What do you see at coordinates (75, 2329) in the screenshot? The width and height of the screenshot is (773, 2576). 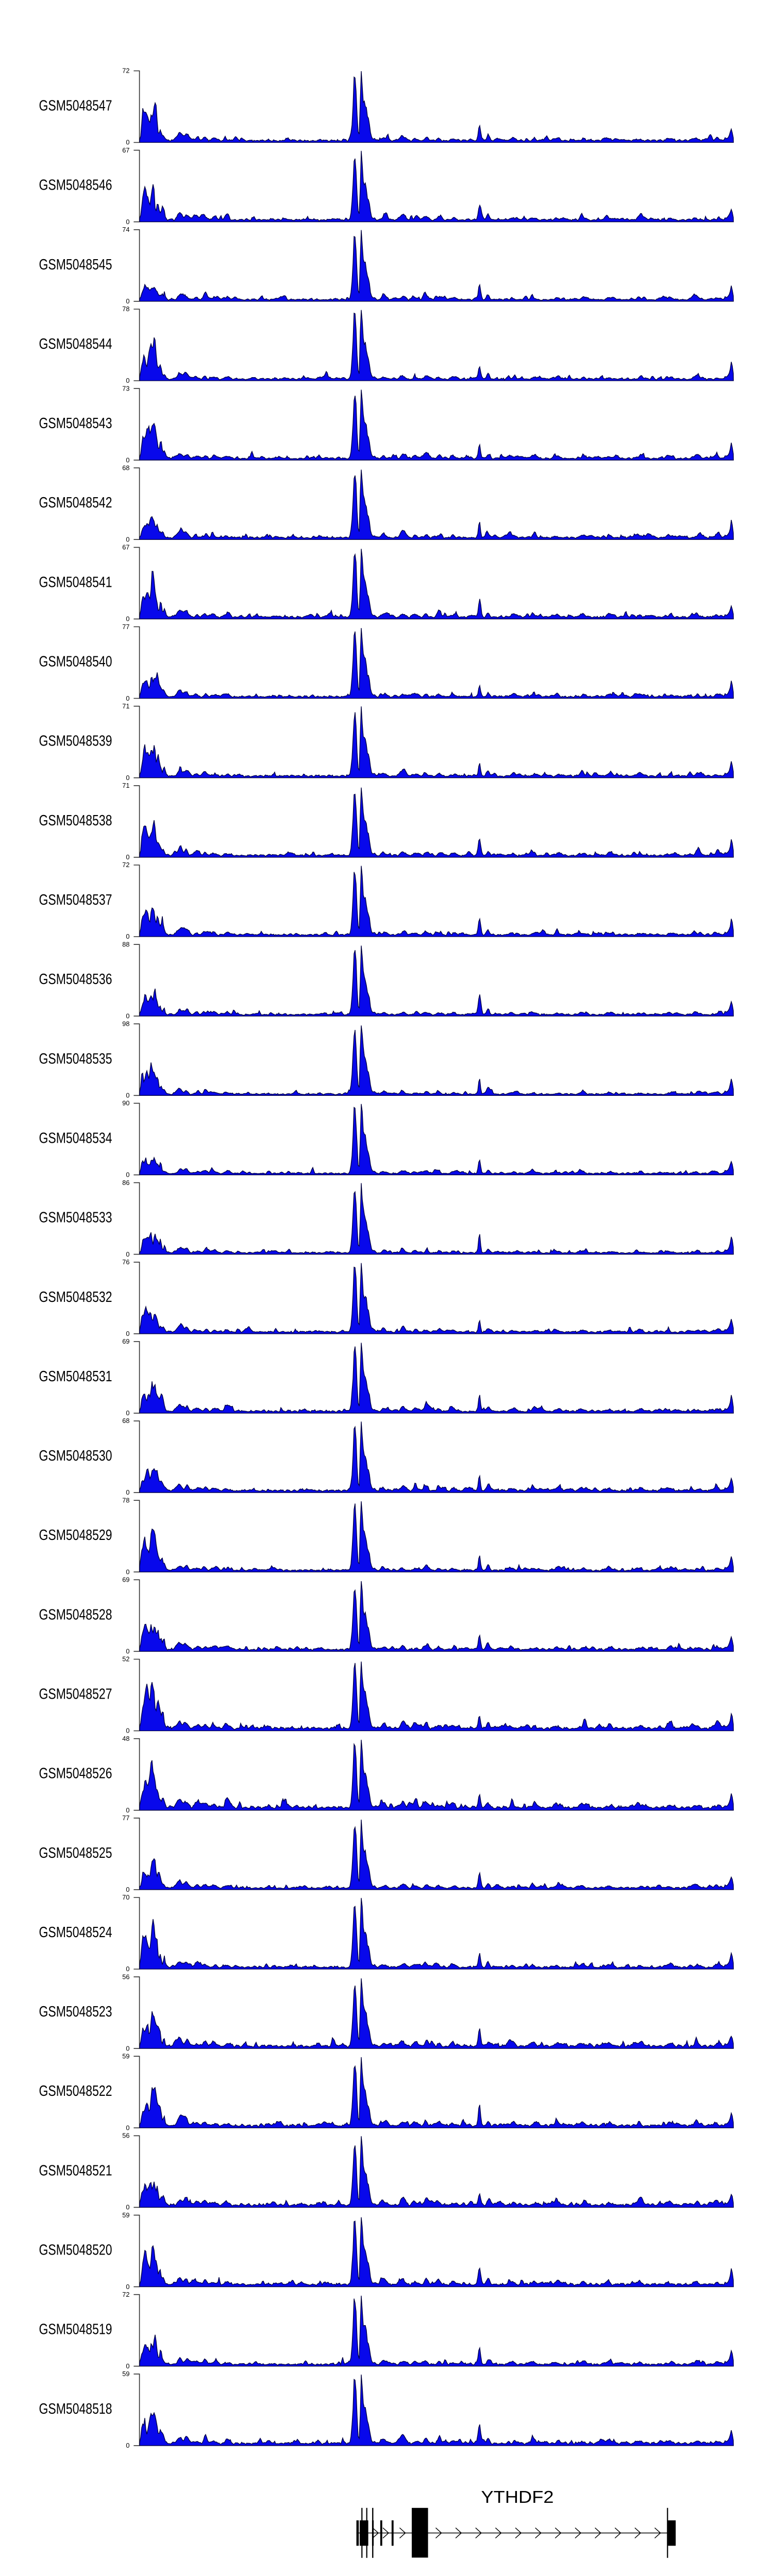 I see `svg-text: GSM5048519` at bounding box center [75, 2329].